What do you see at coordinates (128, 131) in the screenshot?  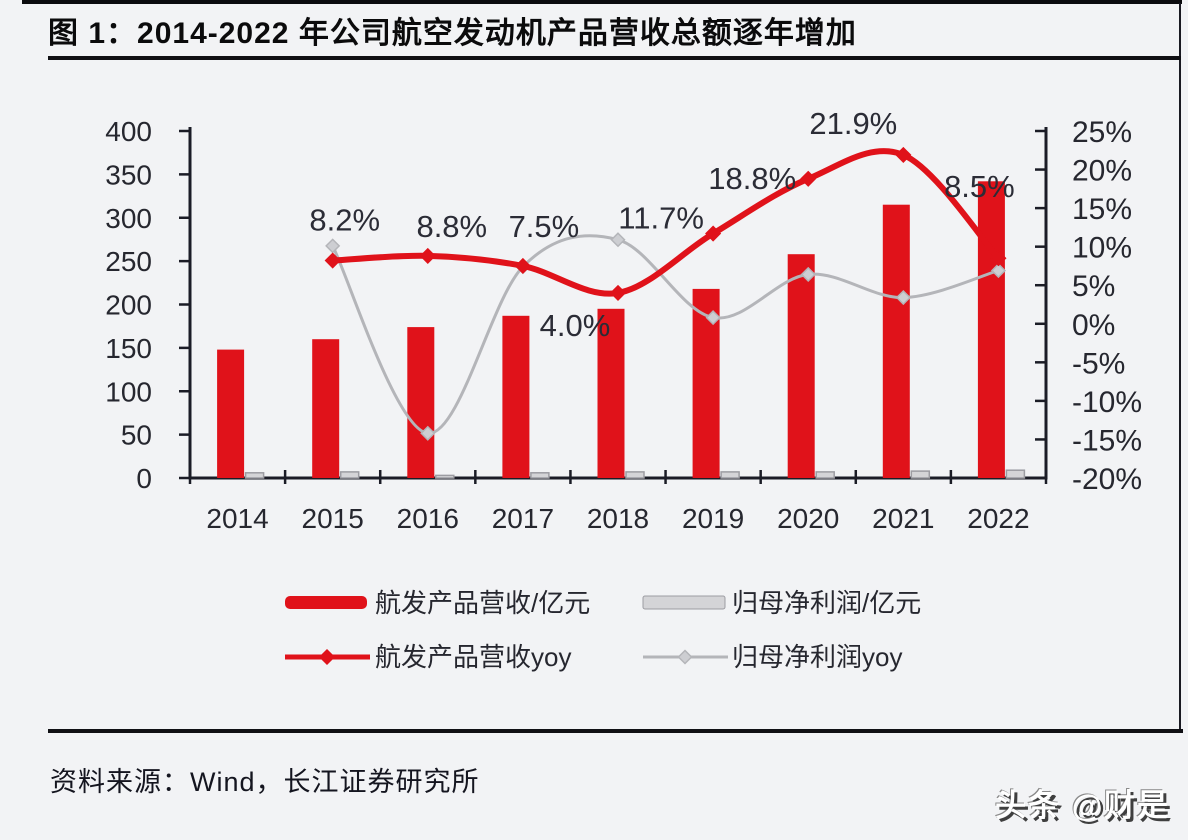 I see `left-tick-label: 400` at bounding box center [128, 131].